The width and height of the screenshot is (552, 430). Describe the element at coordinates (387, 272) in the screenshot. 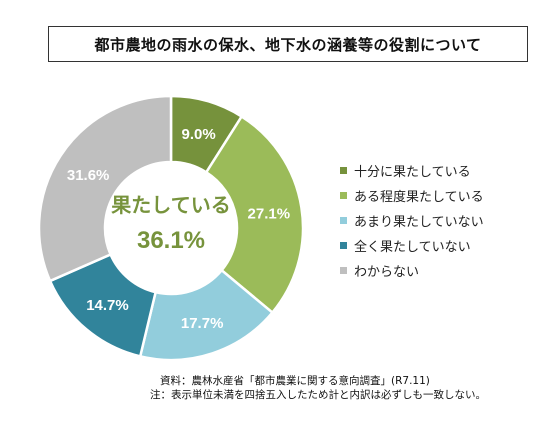

I see `legend-label: わからない` at that location.